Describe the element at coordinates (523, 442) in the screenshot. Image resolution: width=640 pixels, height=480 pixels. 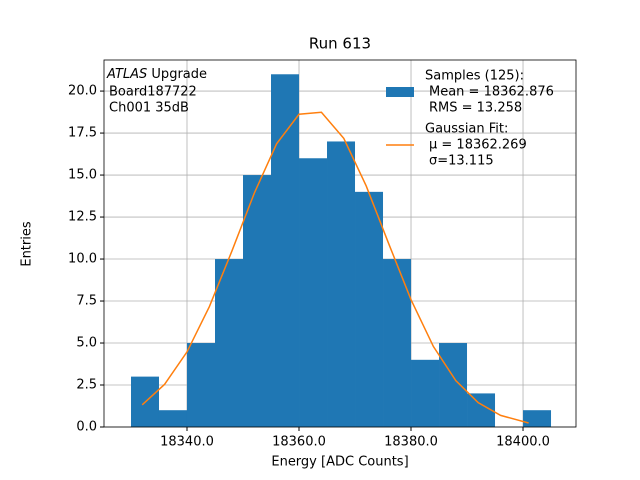
I see `x-tick-label: 18400.0` at that location.